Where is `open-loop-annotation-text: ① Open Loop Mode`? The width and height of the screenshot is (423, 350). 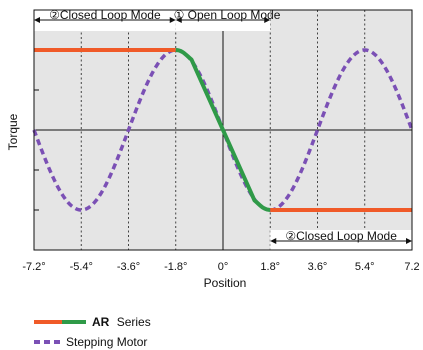
open-loop-annotation-text: ① Open Loop Mode is located at coordinates (227, 15).